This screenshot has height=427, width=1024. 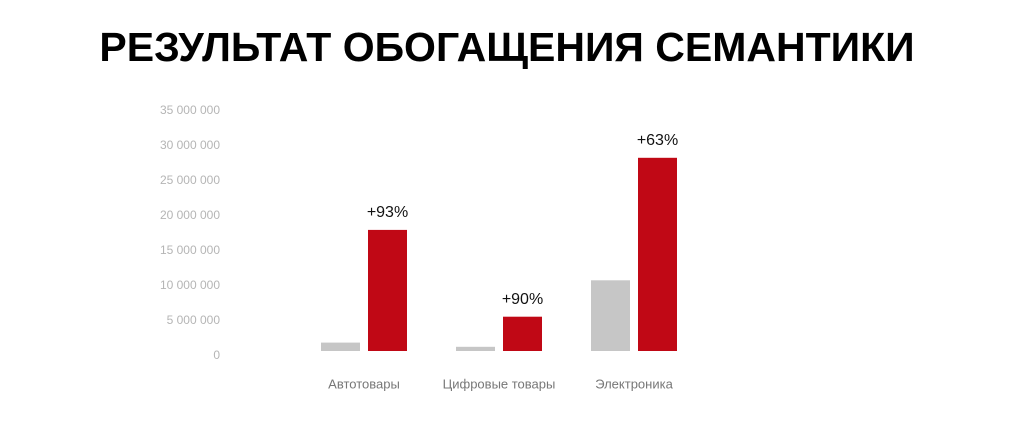 I want to click on chart-title: РЕЗУЛЬТАТ ОБОГАЩЕНИЯ СЕМАНТИКИ, so click(x=506, y=47).